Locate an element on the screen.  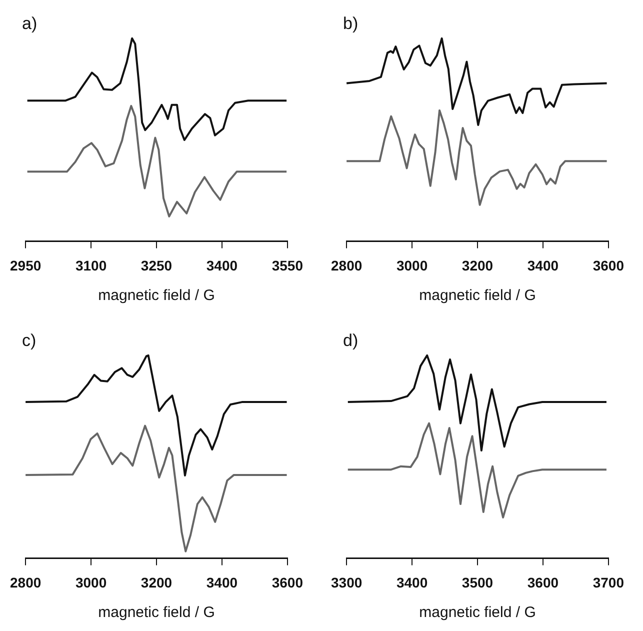
x-tick-label: 3250 is located at coordinates (156, 265).